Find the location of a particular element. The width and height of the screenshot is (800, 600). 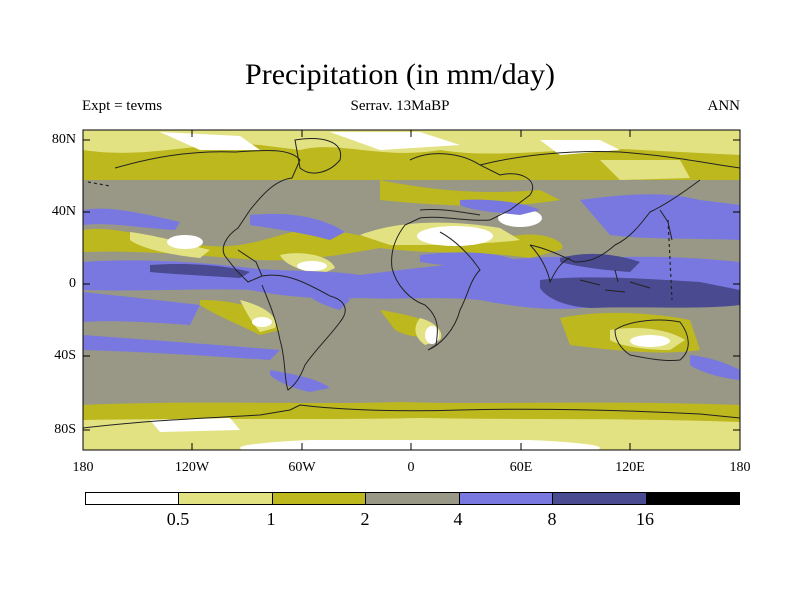

lon-label-180e: 180 is located at coordinates (740, 467).